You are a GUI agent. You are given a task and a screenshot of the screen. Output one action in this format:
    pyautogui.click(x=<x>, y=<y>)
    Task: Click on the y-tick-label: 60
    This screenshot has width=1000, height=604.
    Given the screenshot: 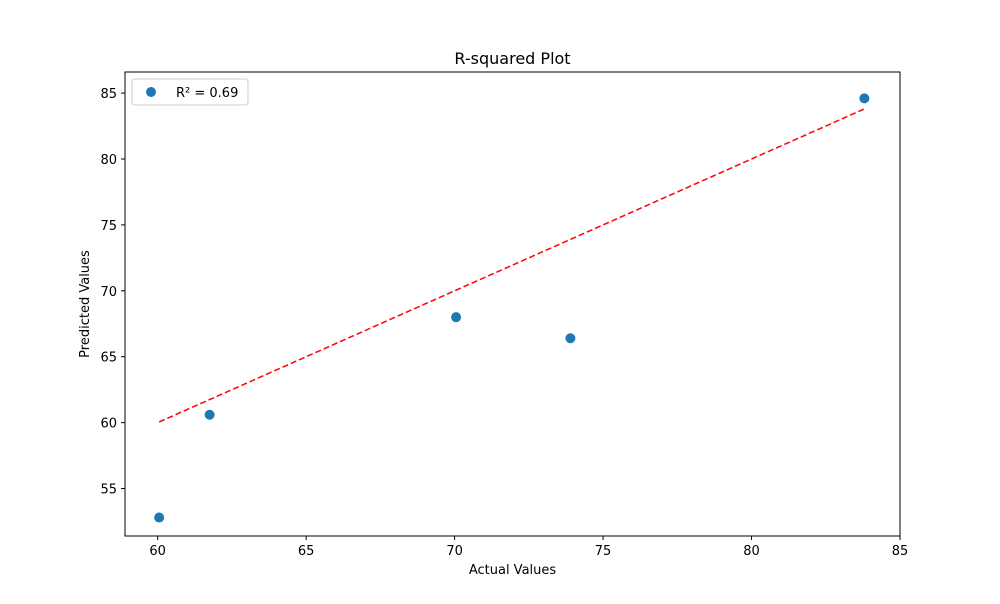 What is the action you would take?
    pyautogui.click(x=108, y=424)
    